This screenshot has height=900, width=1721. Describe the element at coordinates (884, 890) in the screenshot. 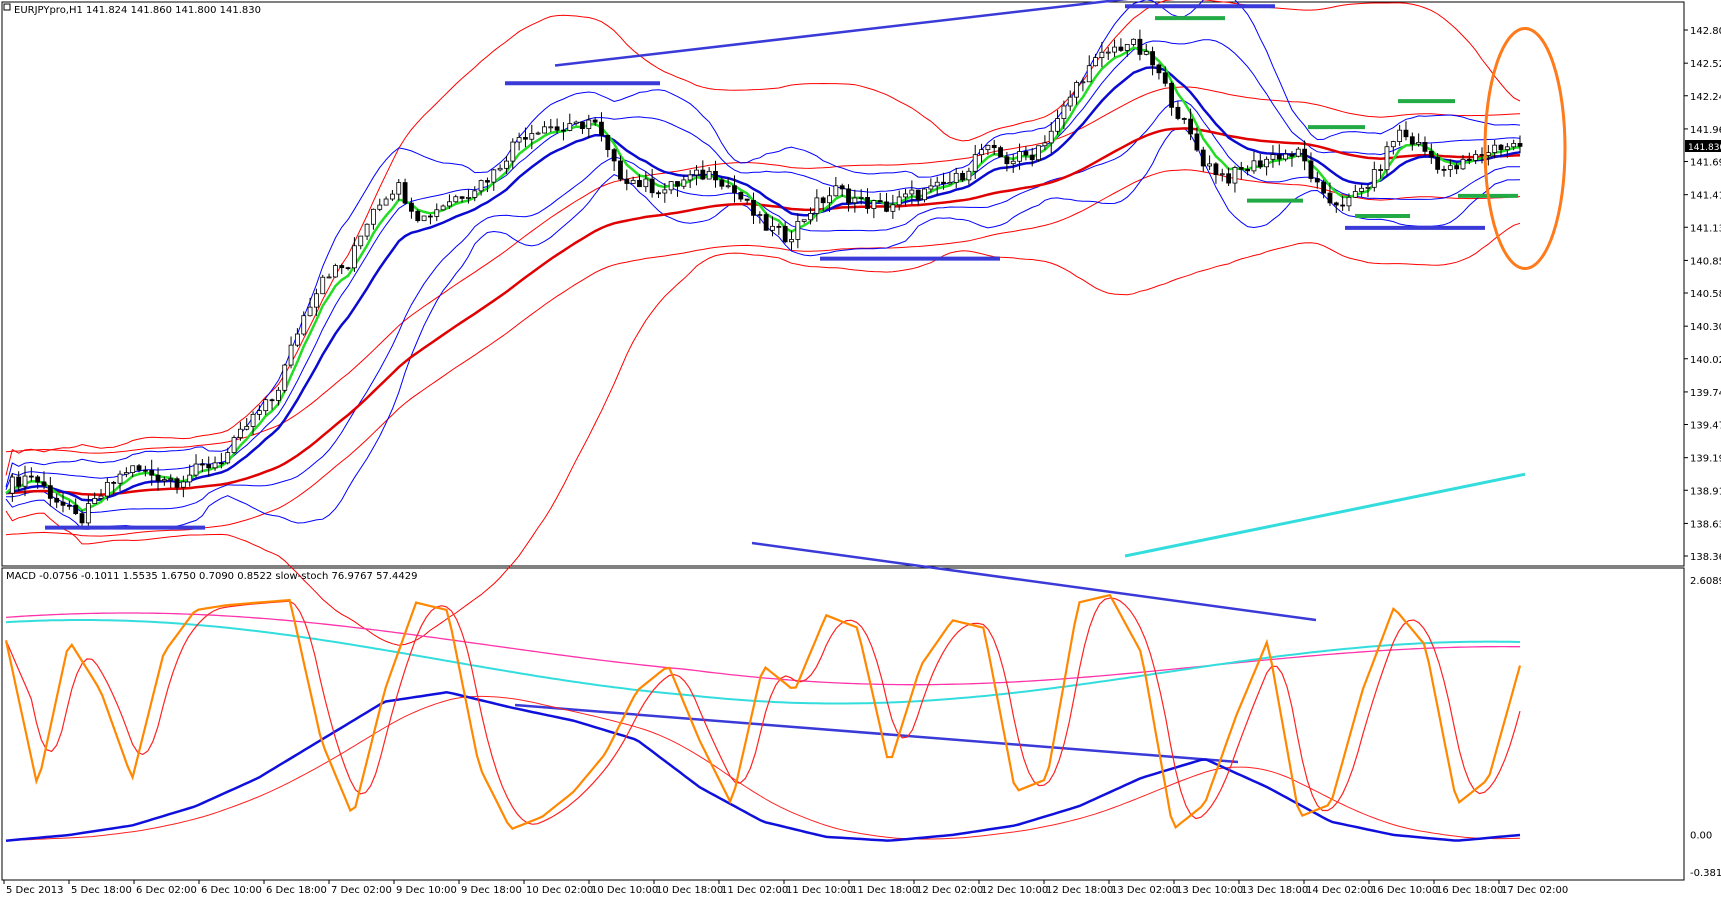

I see `time-tick-label: 11 Dec 18:00` at that location.